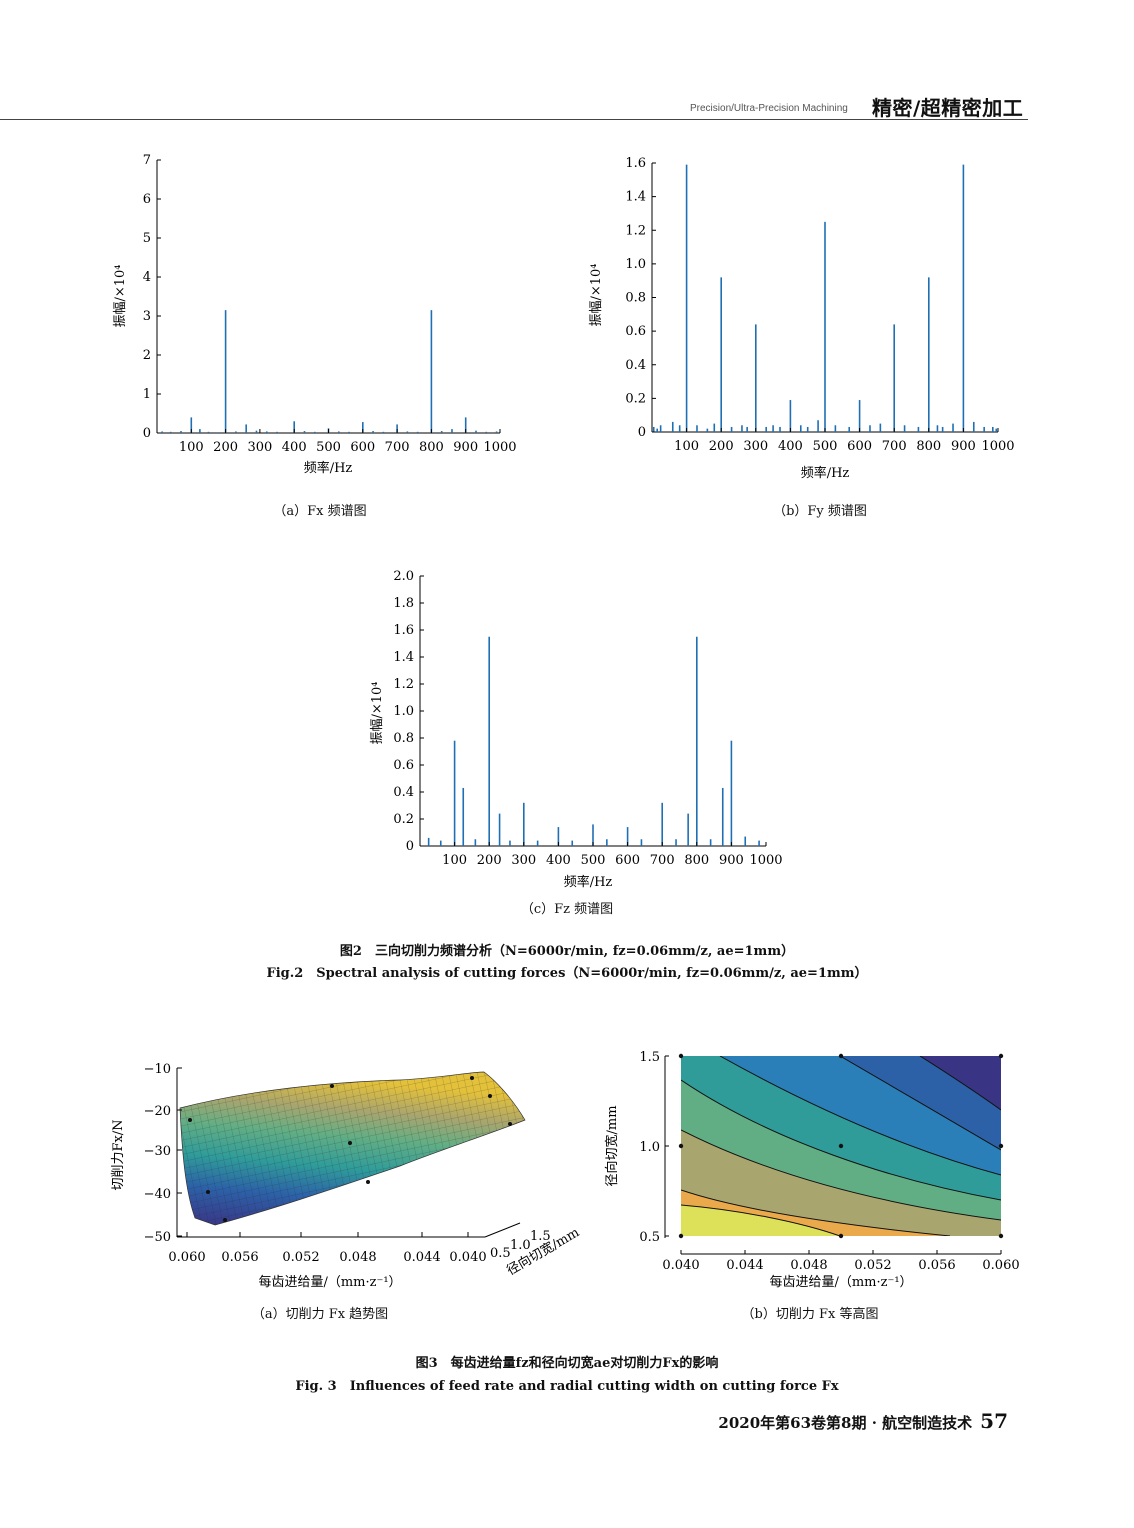  Describe the element at coordinates (147, 394) in the screenshot. I see `y-tick-label: 1` at that location.